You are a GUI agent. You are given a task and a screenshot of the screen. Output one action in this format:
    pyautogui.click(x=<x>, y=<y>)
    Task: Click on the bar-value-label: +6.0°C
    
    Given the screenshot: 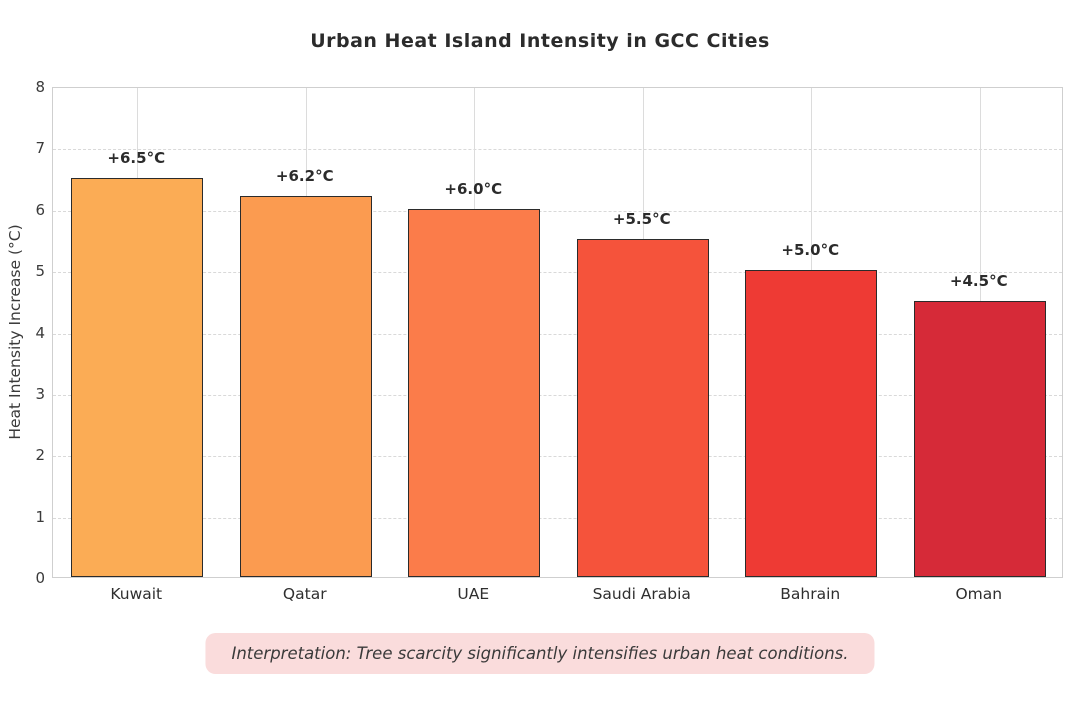 What is the action you would take?
    pyautogui.click(x=473, y=188)
    